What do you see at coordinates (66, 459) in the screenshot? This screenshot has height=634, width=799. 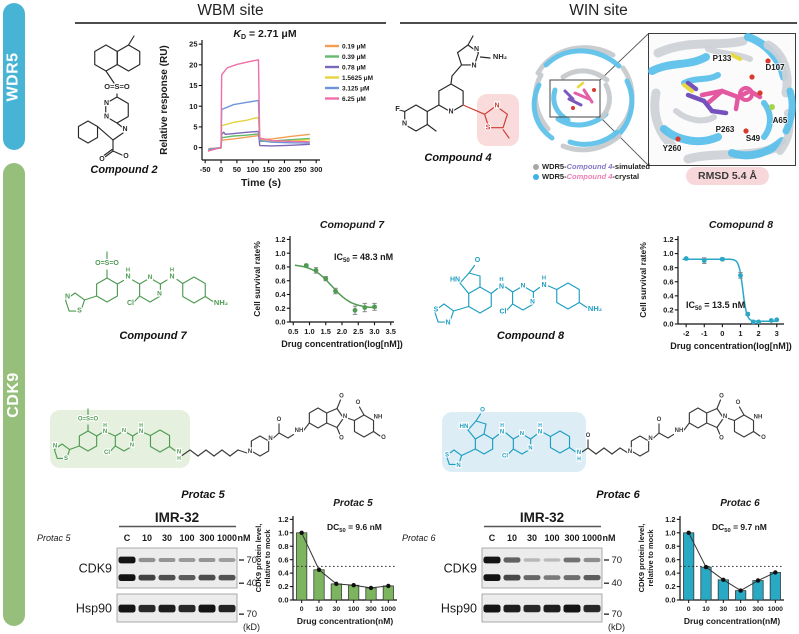 I see `svg-text: S` at bounding box center [66, 459].